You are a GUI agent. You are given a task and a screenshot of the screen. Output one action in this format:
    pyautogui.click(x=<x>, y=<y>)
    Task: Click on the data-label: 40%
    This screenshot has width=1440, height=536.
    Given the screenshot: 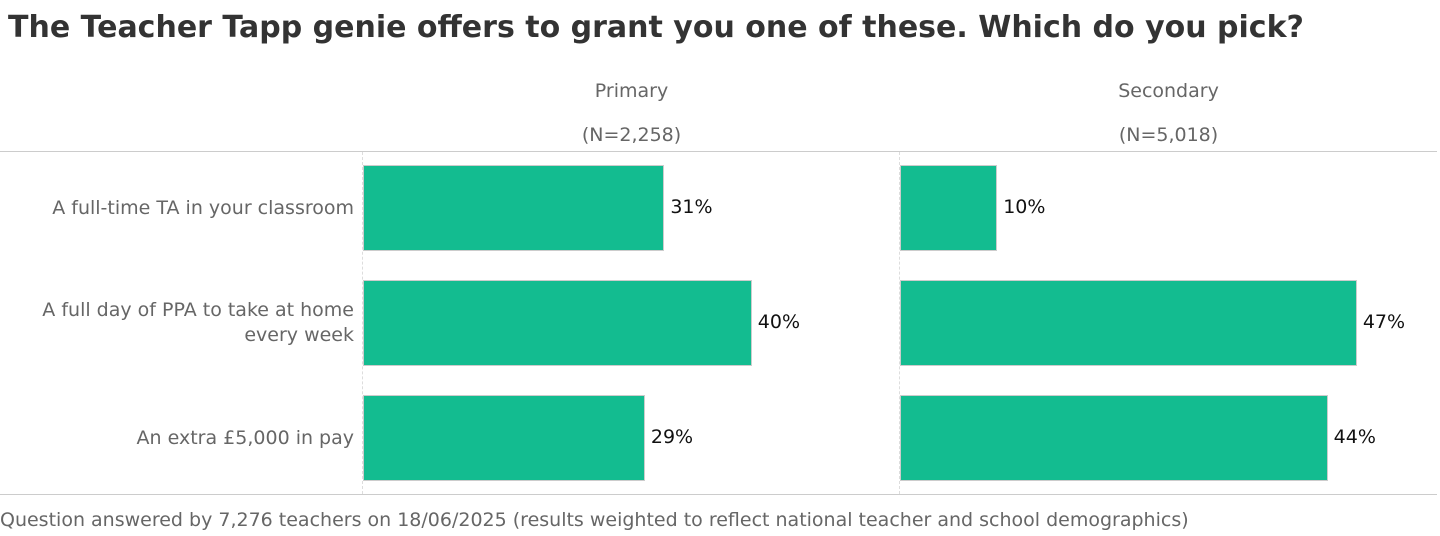 What is the action you would take?
    pyautogui.click(x=779, y=322)
    